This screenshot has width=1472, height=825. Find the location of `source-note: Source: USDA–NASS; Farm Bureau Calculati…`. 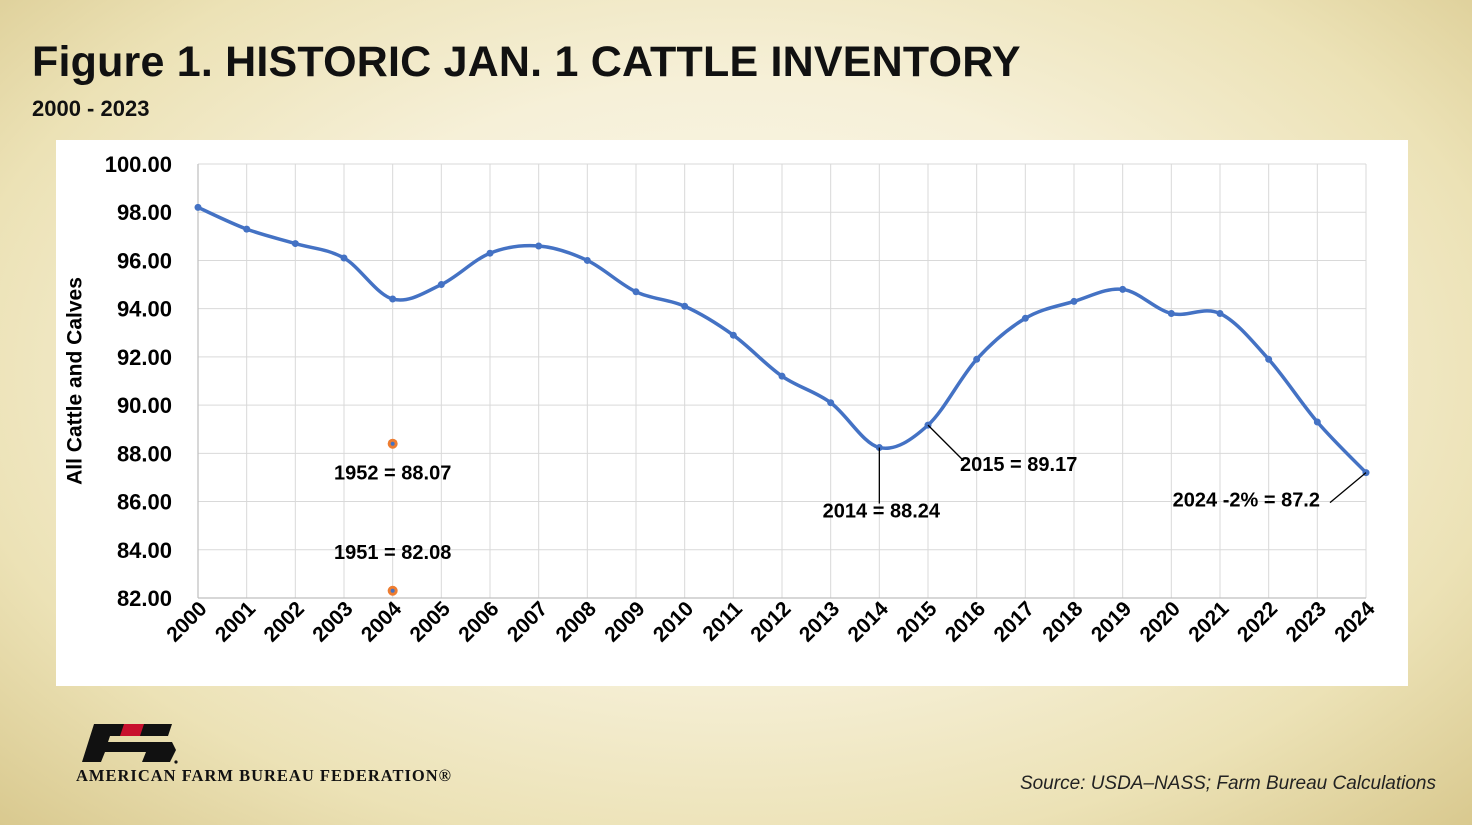

source-note: Source: USDA–NASS; Farm Bureau Calculati… is located at coordinates (1227, 783).